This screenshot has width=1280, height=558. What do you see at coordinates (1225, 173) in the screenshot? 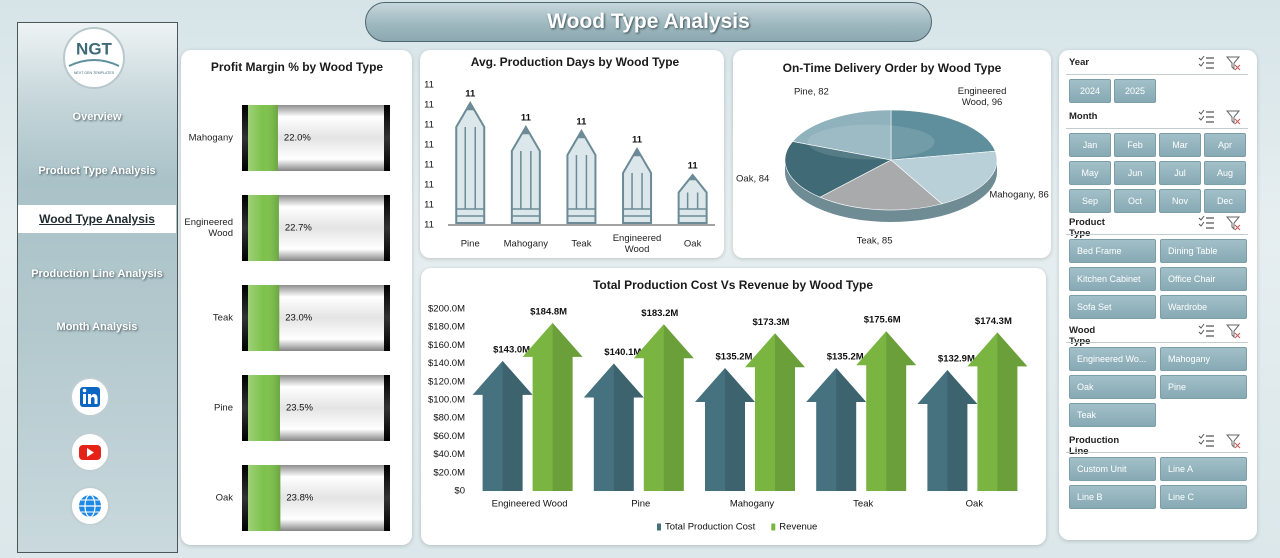
I see `slicer-button: Aug` at bounding box center [1225, 173].